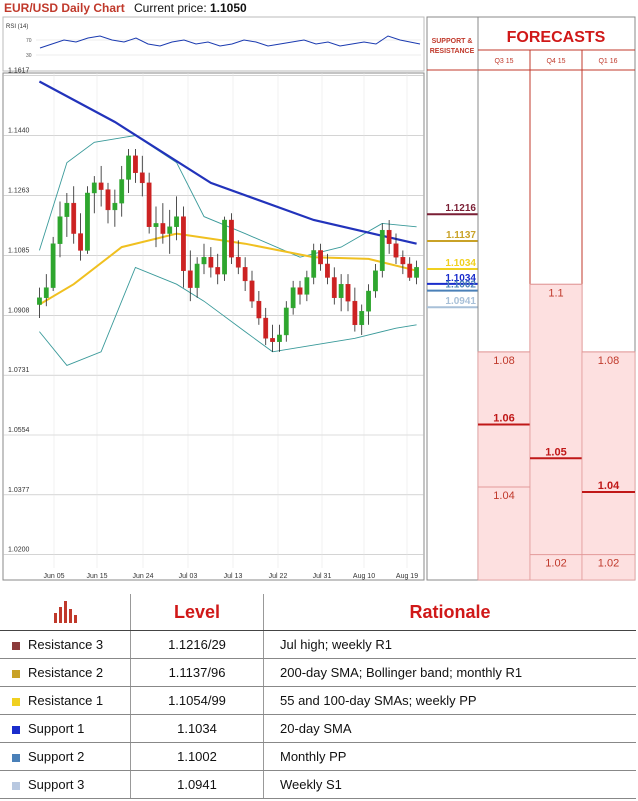 The image size is (638, 801). I want to click on row-level-name: Resistance 3, so click(65, 644).